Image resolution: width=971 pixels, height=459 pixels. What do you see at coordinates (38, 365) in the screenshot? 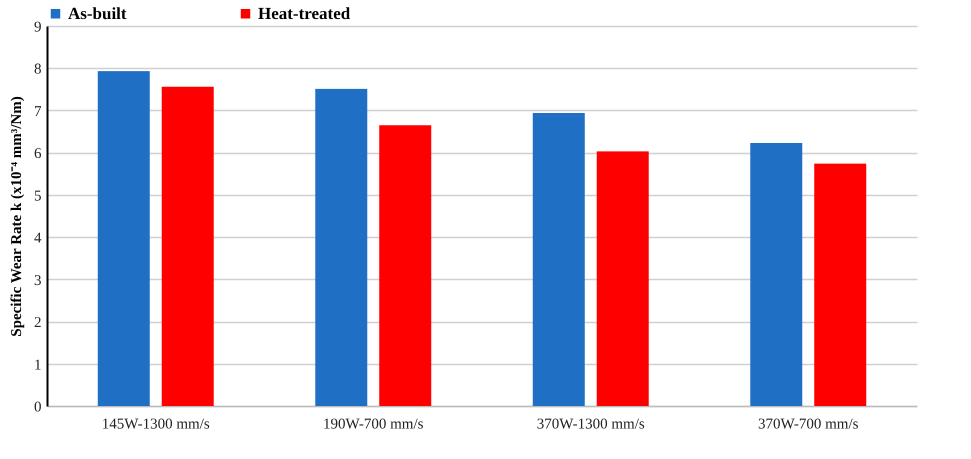
I see `y-tick-label: 1` at bounding box center [38, 365].